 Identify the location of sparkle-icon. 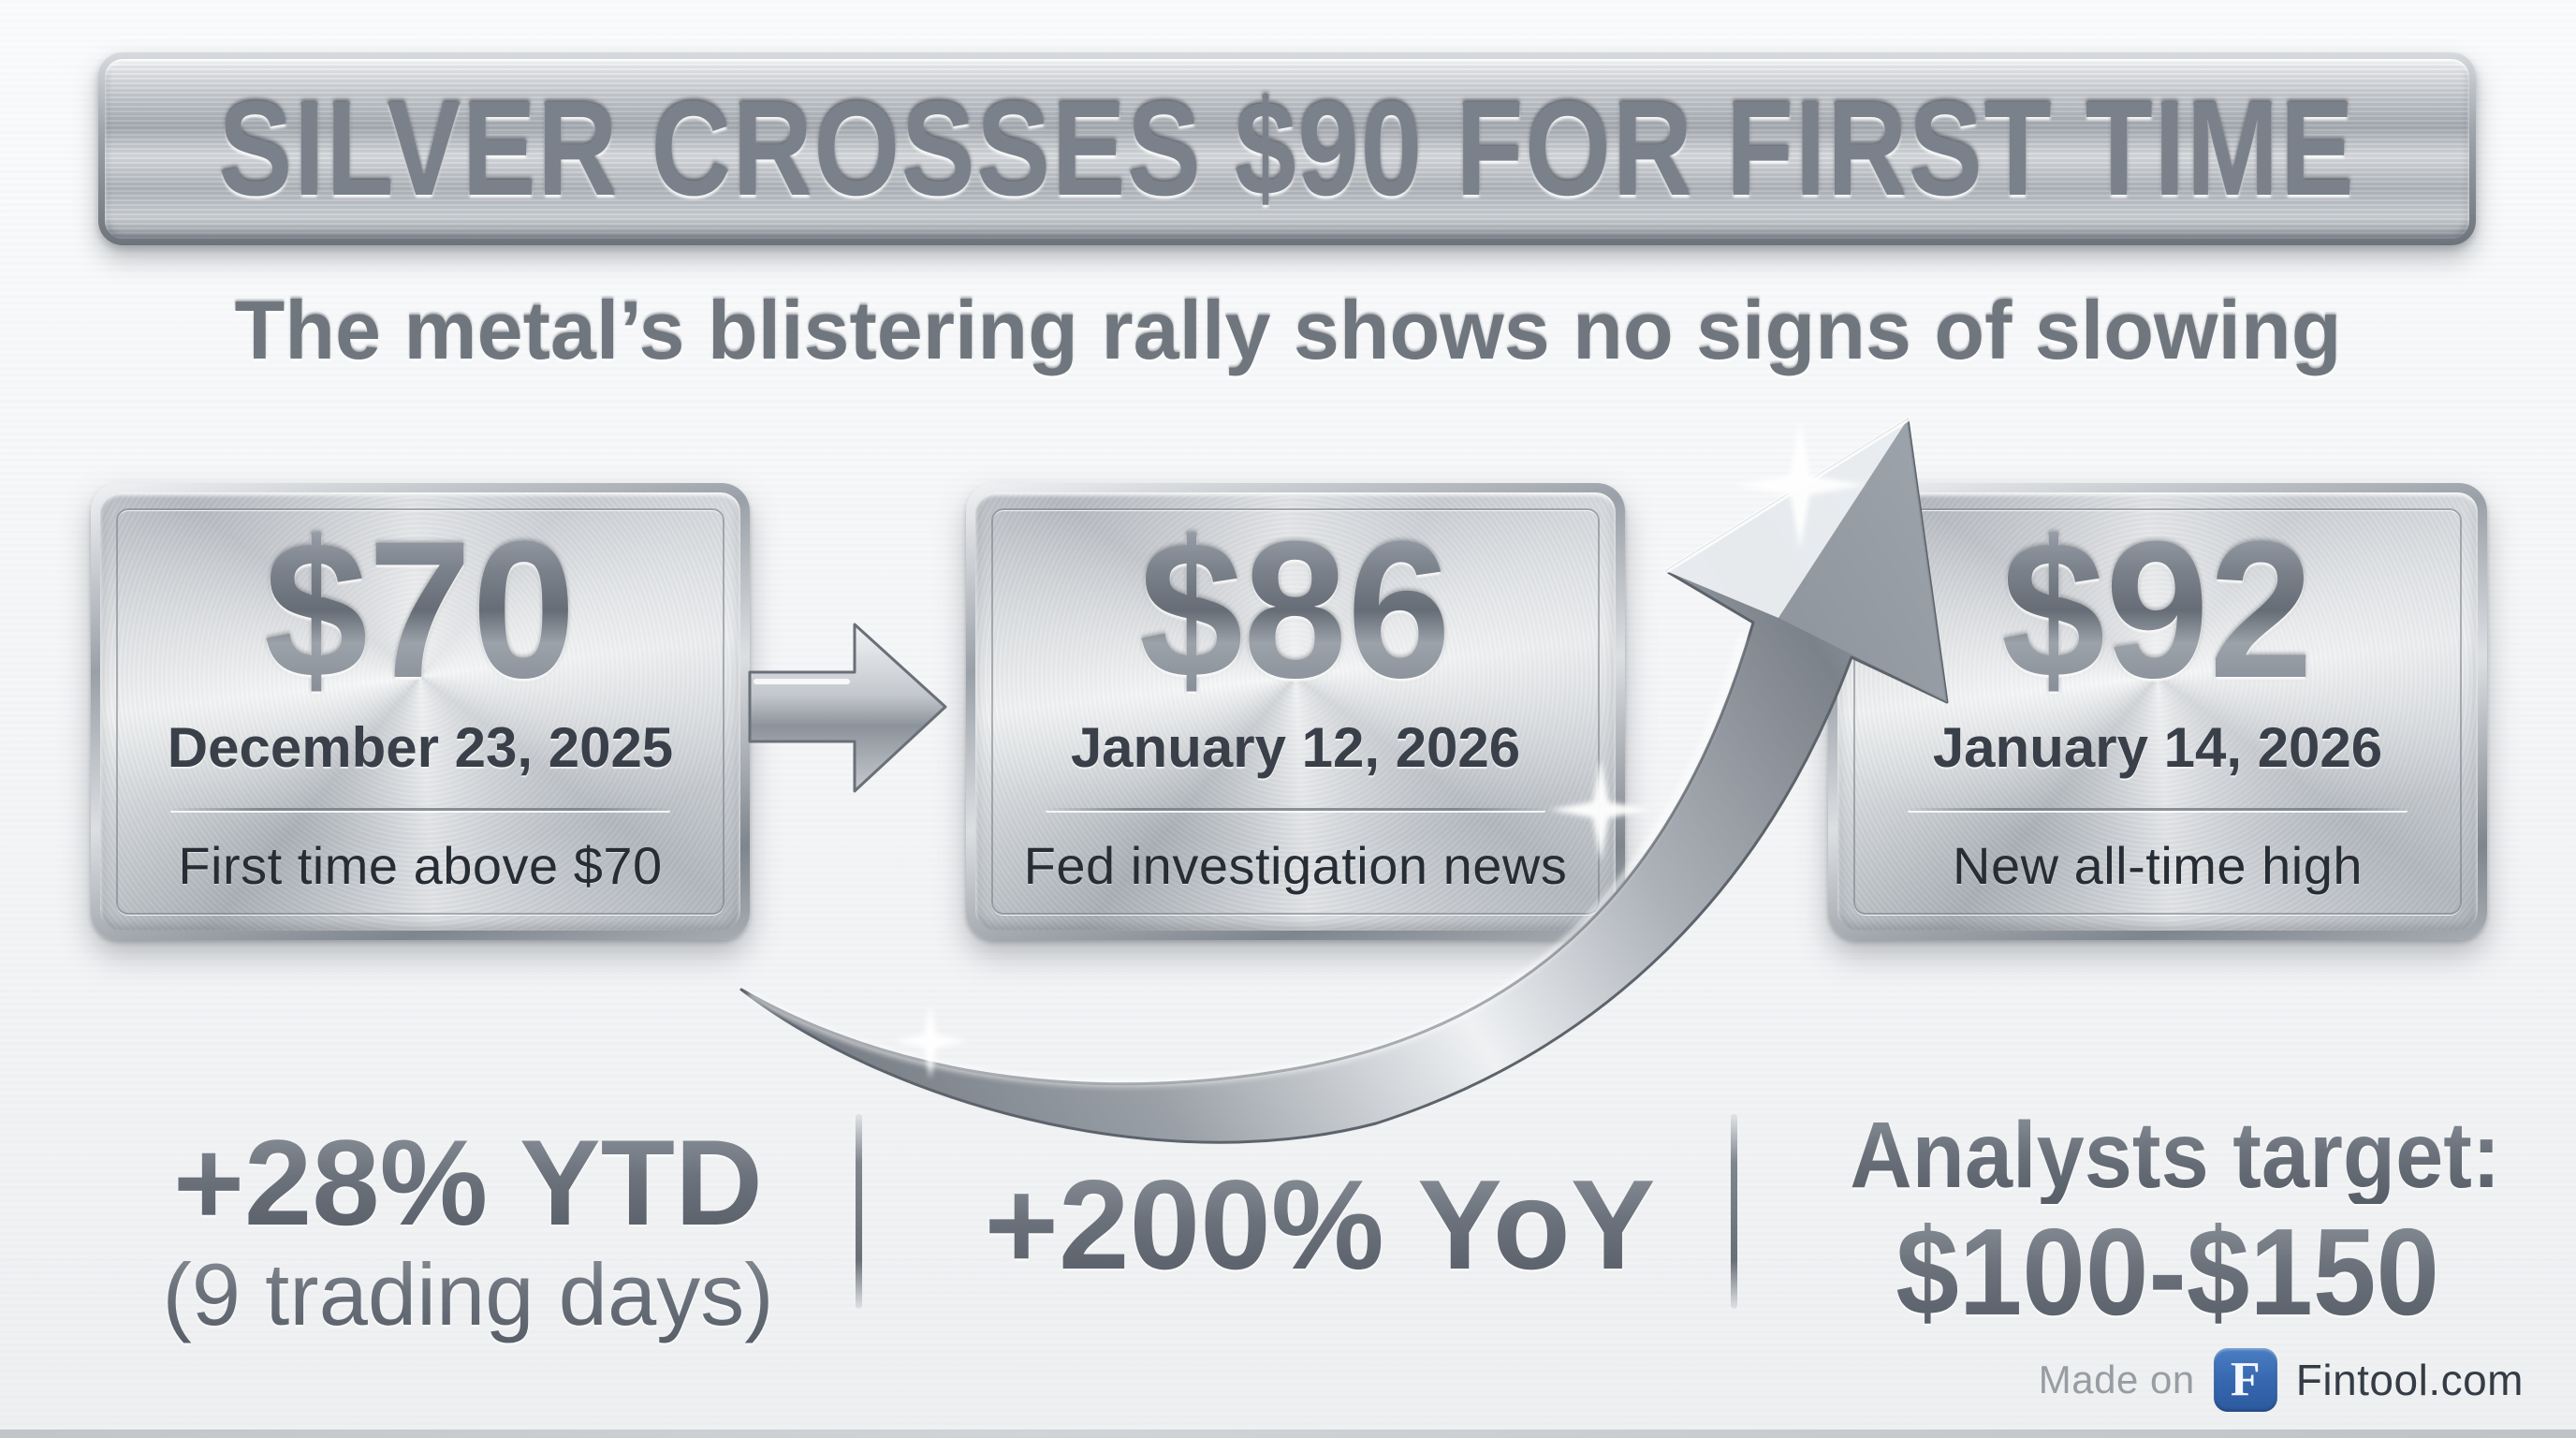
(930, 1041).